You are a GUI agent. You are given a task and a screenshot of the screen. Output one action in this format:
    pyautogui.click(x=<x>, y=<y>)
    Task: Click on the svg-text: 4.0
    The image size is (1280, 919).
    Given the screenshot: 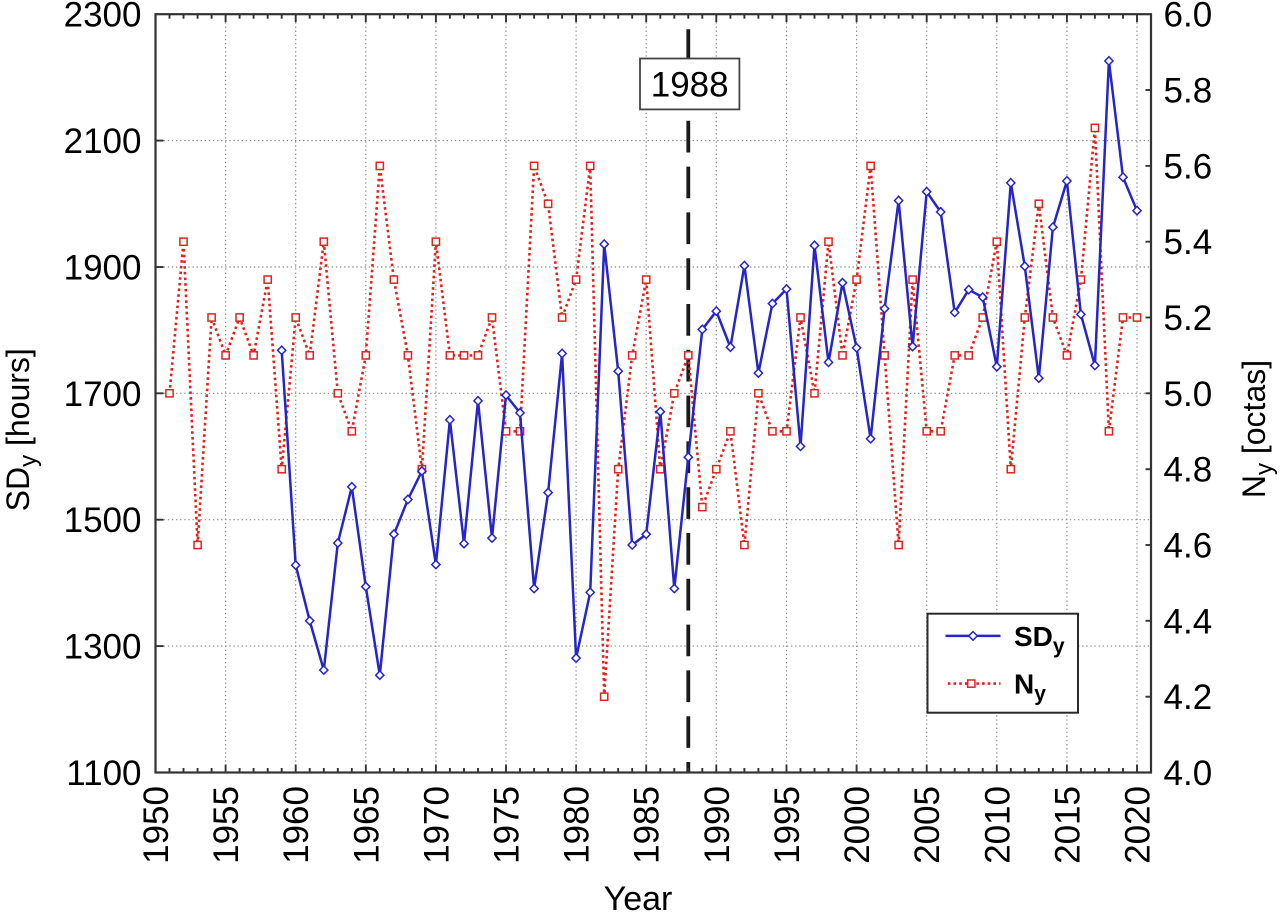 What is the action you would take?
    pyautogui.click(x=1188, y=773)
    